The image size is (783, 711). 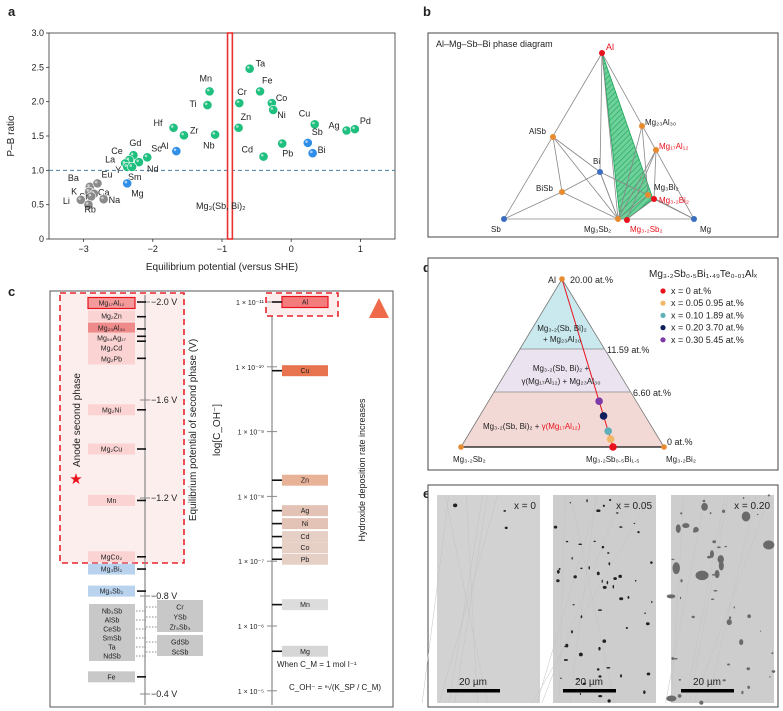 What do you see at coordinates (305, 511) in the screenshot?
I see `hydroxide-label: Ag` at bounding box center [305, 511].